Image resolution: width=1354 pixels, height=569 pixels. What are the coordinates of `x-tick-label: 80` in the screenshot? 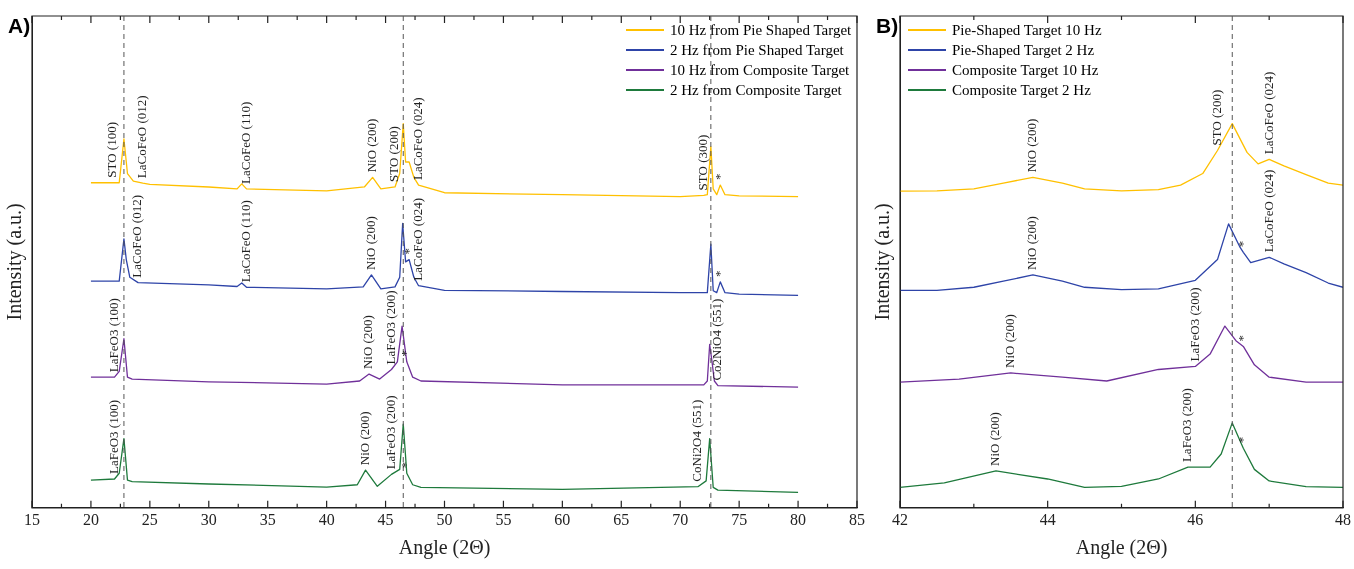 It's located at (798, 519).